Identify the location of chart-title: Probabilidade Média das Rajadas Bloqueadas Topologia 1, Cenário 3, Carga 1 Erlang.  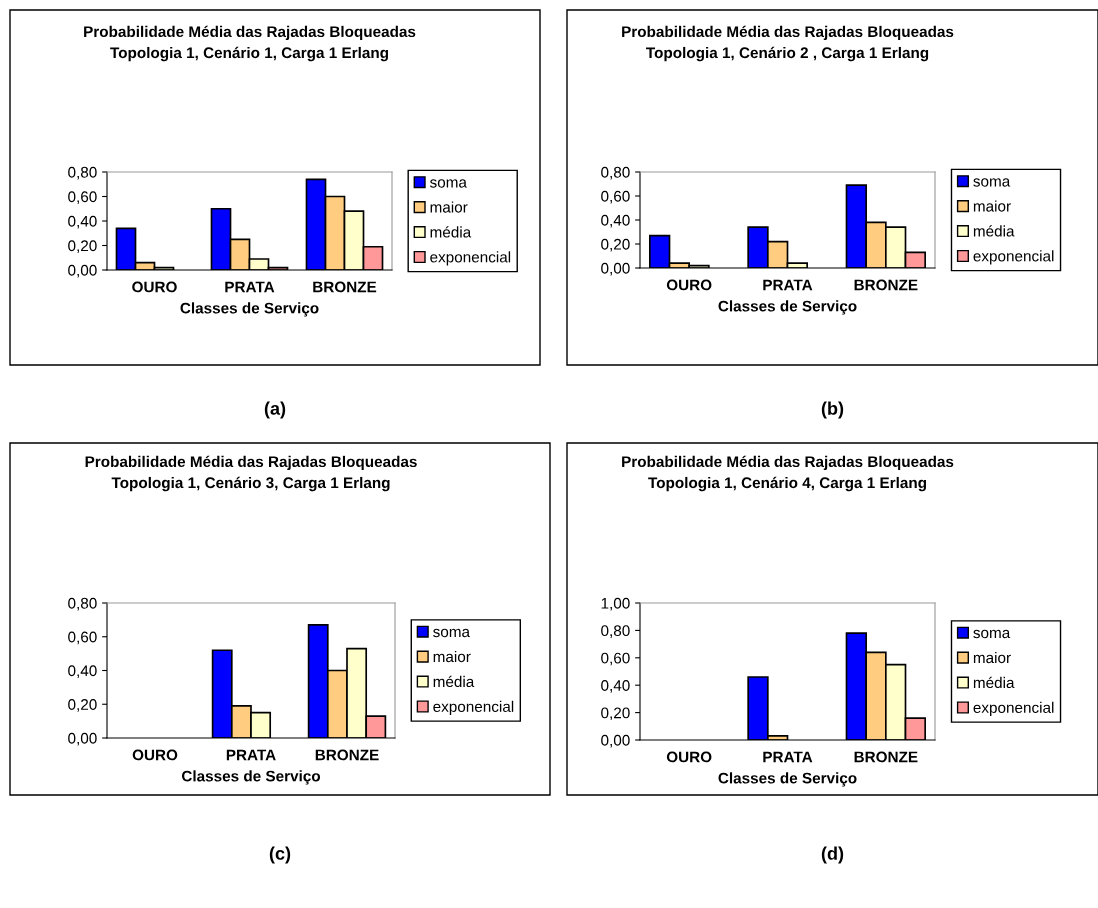
(251, 473).